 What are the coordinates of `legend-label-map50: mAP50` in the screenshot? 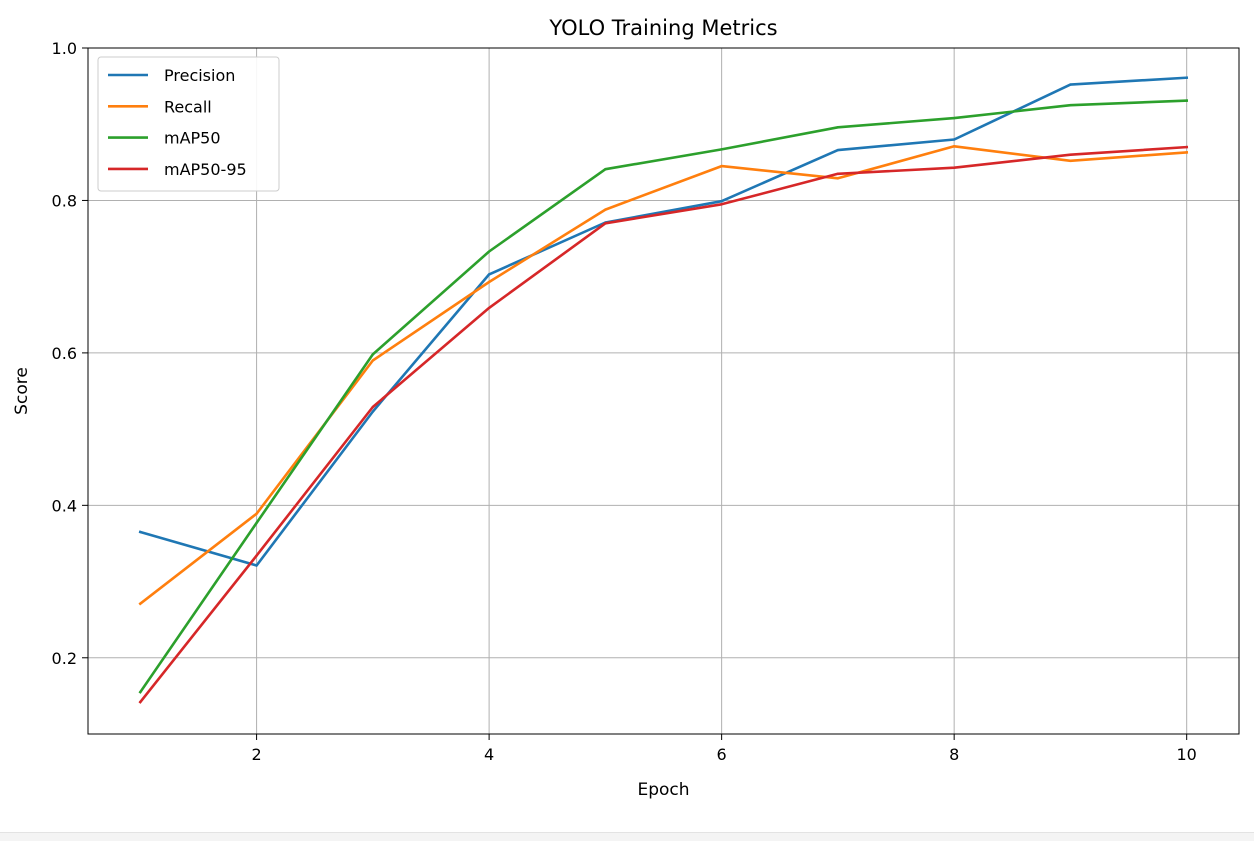 It's located at (192, 138).